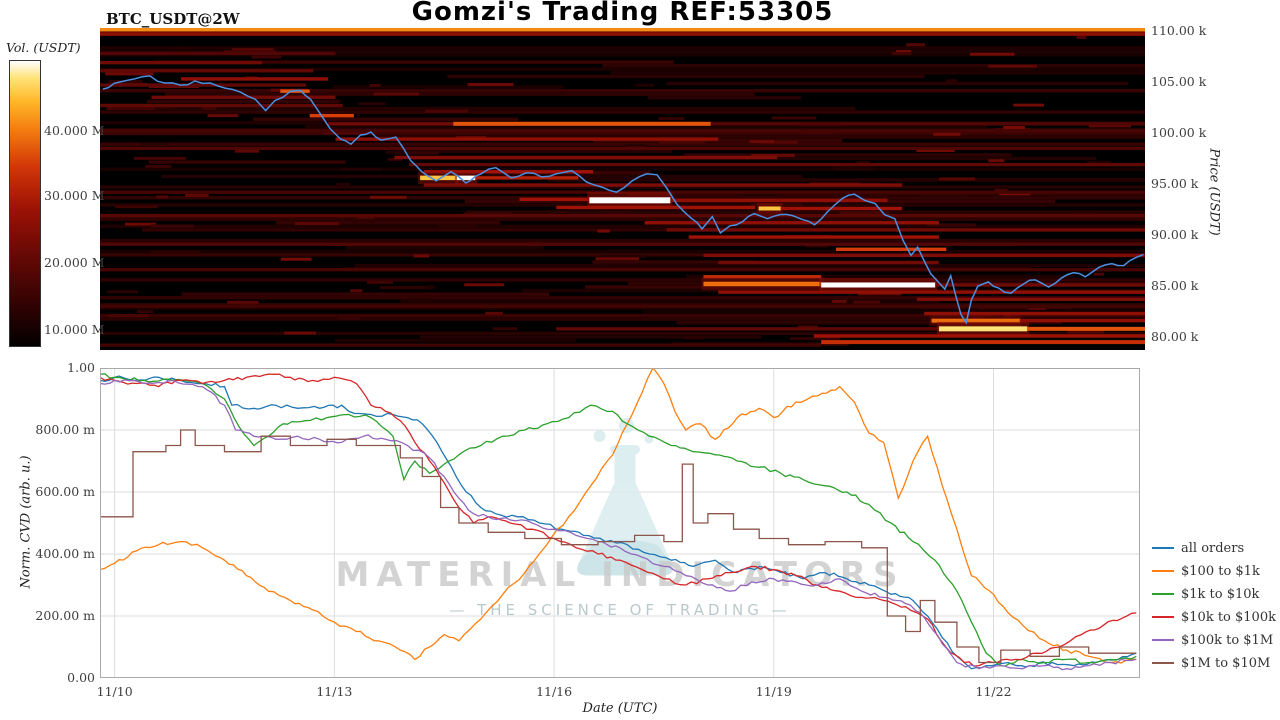 The image size is (1280, 720). I want to click on legend-label: all orders, so click(1213, 548).